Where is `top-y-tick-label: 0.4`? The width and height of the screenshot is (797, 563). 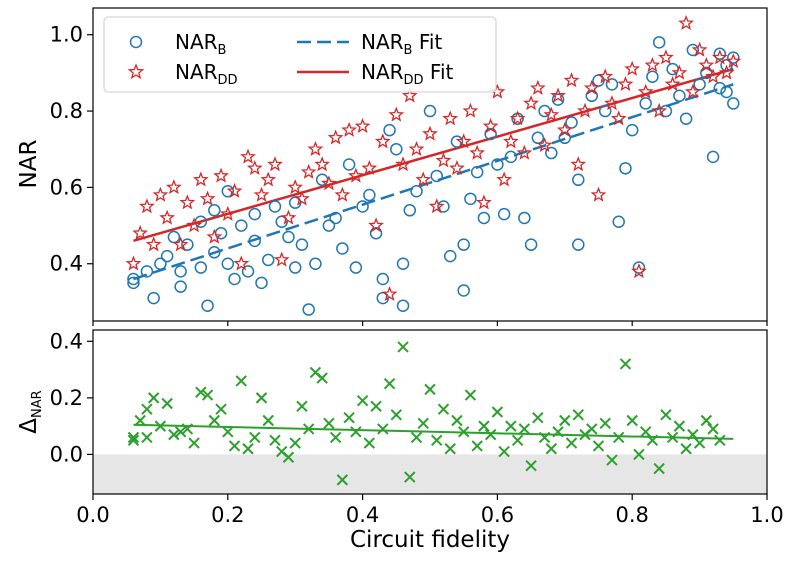
top-y-tick-label: 0.4 is located at coordinates (66, 264).